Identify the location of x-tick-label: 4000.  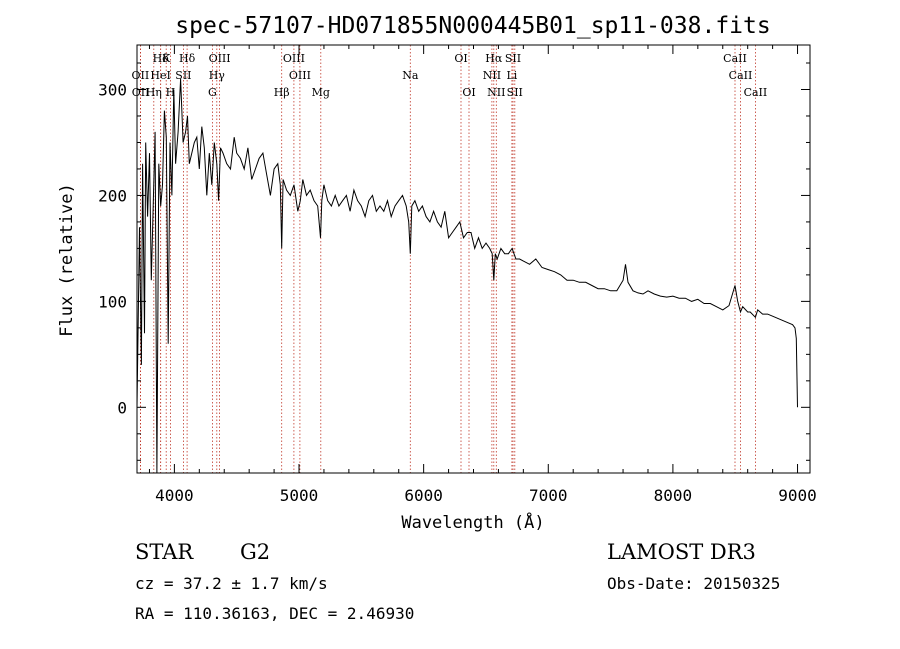
(174, 495).